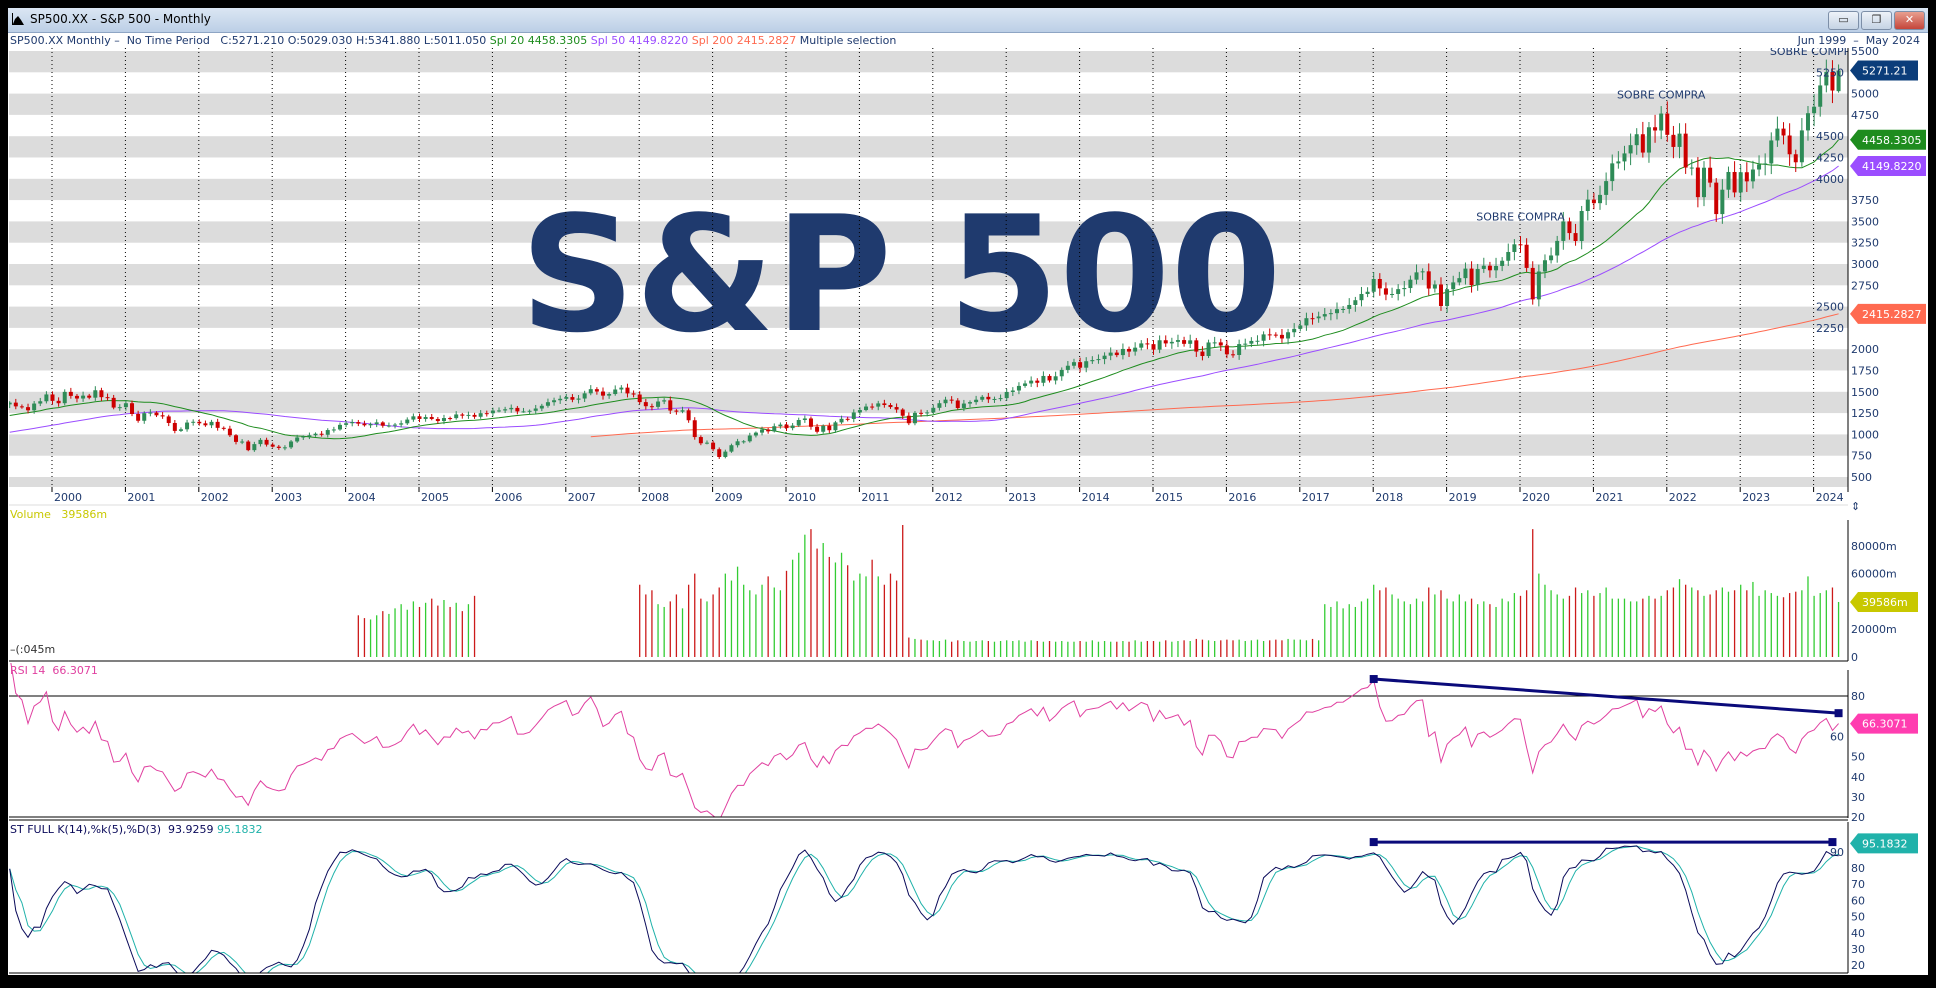 The width and height of the screenshot is (1936, 988). Describe the element at coordinates (1606, 696) in the screenshot. I see `rsi-trendline` at that location.